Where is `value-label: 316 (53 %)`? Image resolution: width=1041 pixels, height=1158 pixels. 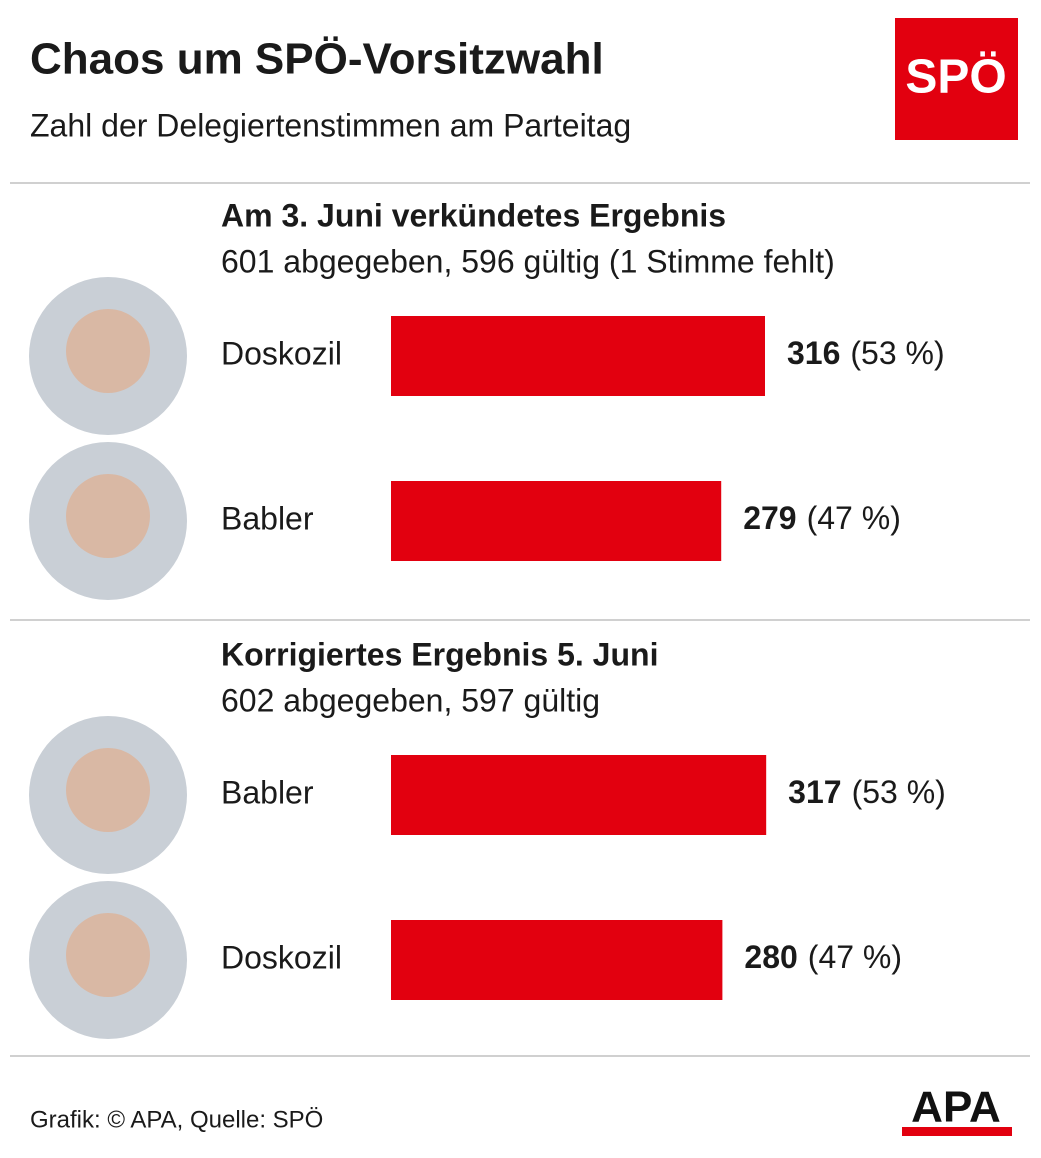 value-label: 316 (53 %) is located at coordinates (866, 353).